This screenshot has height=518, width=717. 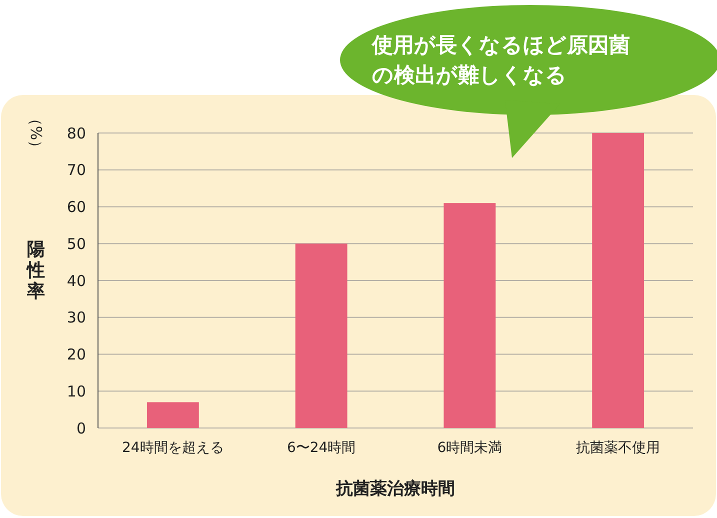 What do you see at coordinates (76, 207) in the screenshot?
I see `y-tick-label: 60` at bounding box center [76, 207].